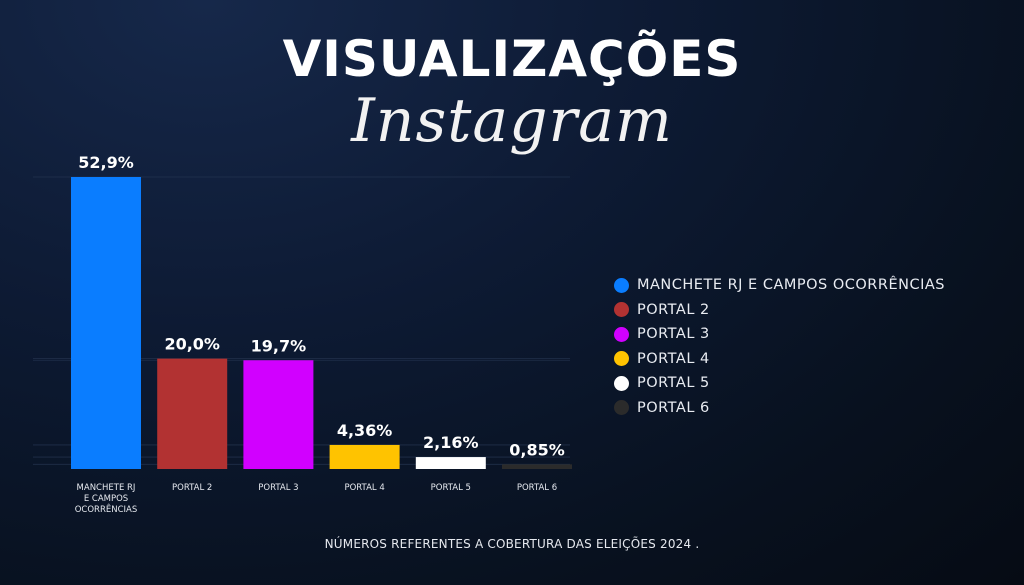  What do you see at coordinates (791, 285) in the screenshot?
I see `legend-label: MANCHETE RJ E CAMPOS OCORRÊNCIAS` at bounding box center [791, 285].